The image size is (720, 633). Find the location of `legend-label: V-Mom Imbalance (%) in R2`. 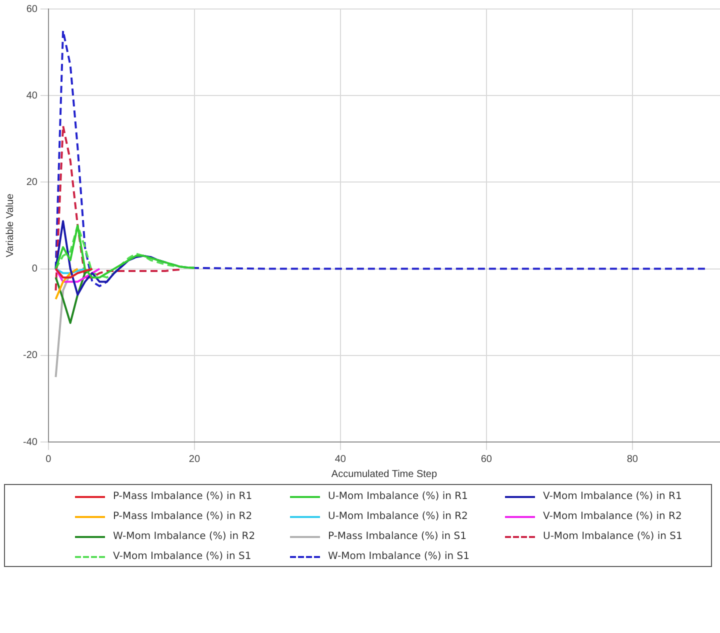

legend-label: V-Mom Imbalance (%) in R2 is located at coordinates (612, 516).